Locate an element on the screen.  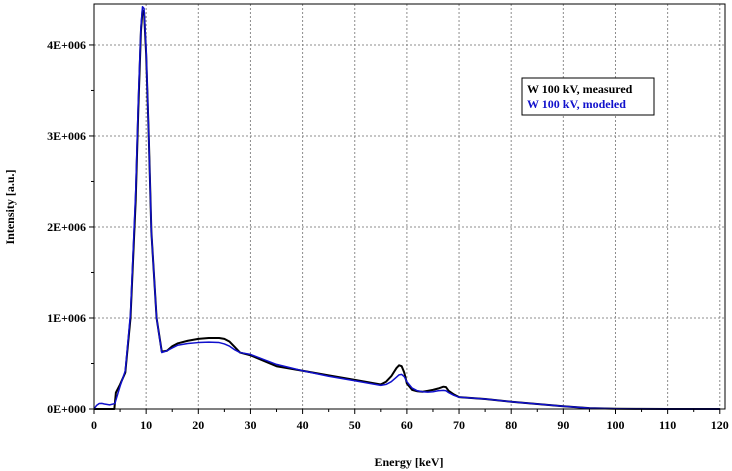
y-tick-label: 0E+000 is located at coordinates (66, 409).